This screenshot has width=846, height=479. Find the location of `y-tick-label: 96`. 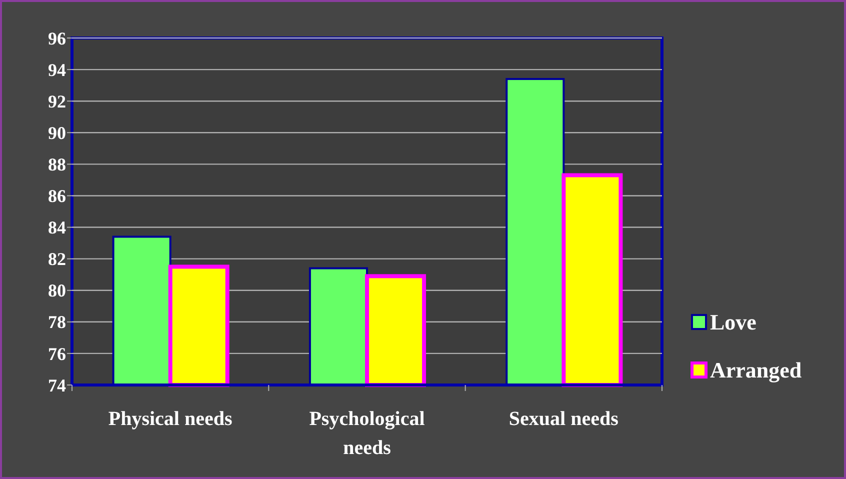

y-tick-label: 96 is located at coordinates (57, 38).